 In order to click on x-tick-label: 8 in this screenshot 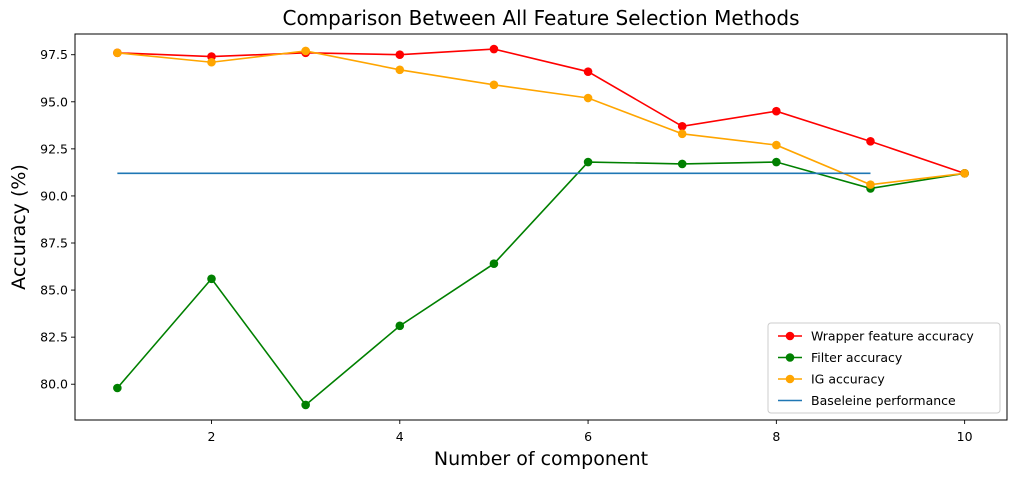, I will do `click(776, 436)`.